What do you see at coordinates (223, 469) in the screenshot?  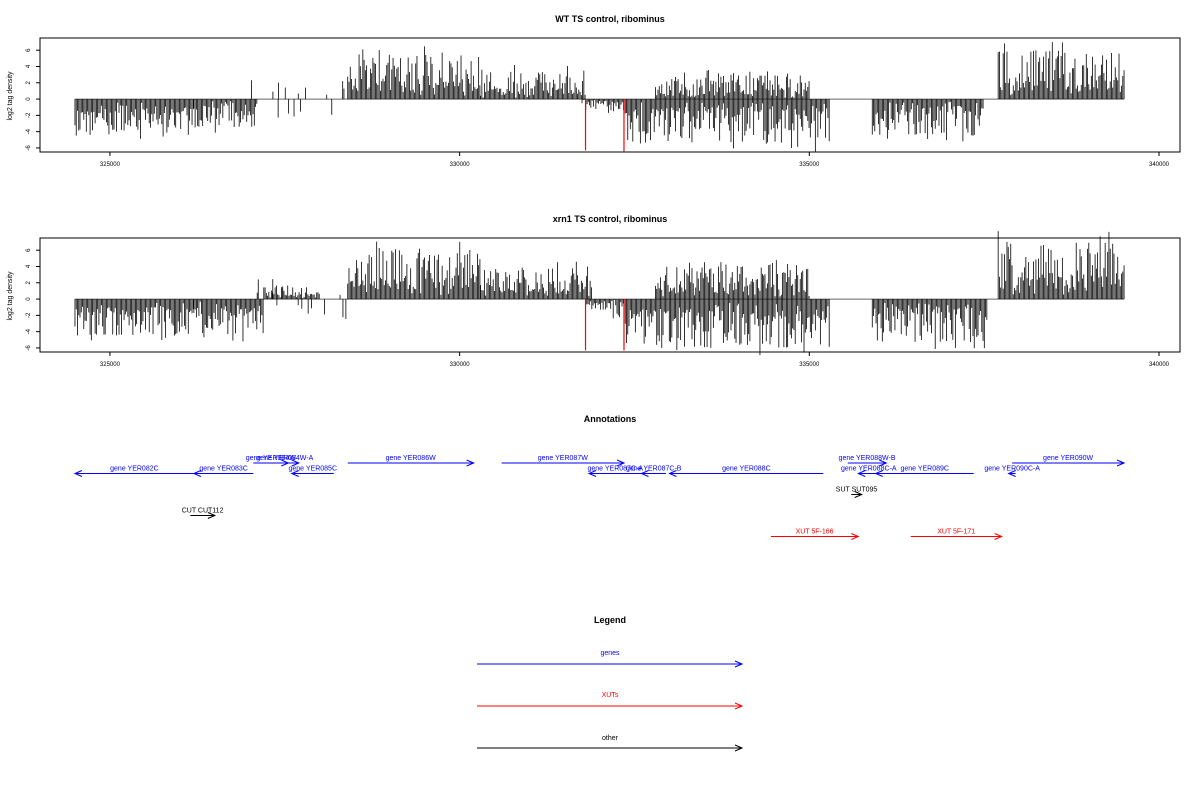 I see `feature-label: gene YER083C` at bounding box center [223, 469].